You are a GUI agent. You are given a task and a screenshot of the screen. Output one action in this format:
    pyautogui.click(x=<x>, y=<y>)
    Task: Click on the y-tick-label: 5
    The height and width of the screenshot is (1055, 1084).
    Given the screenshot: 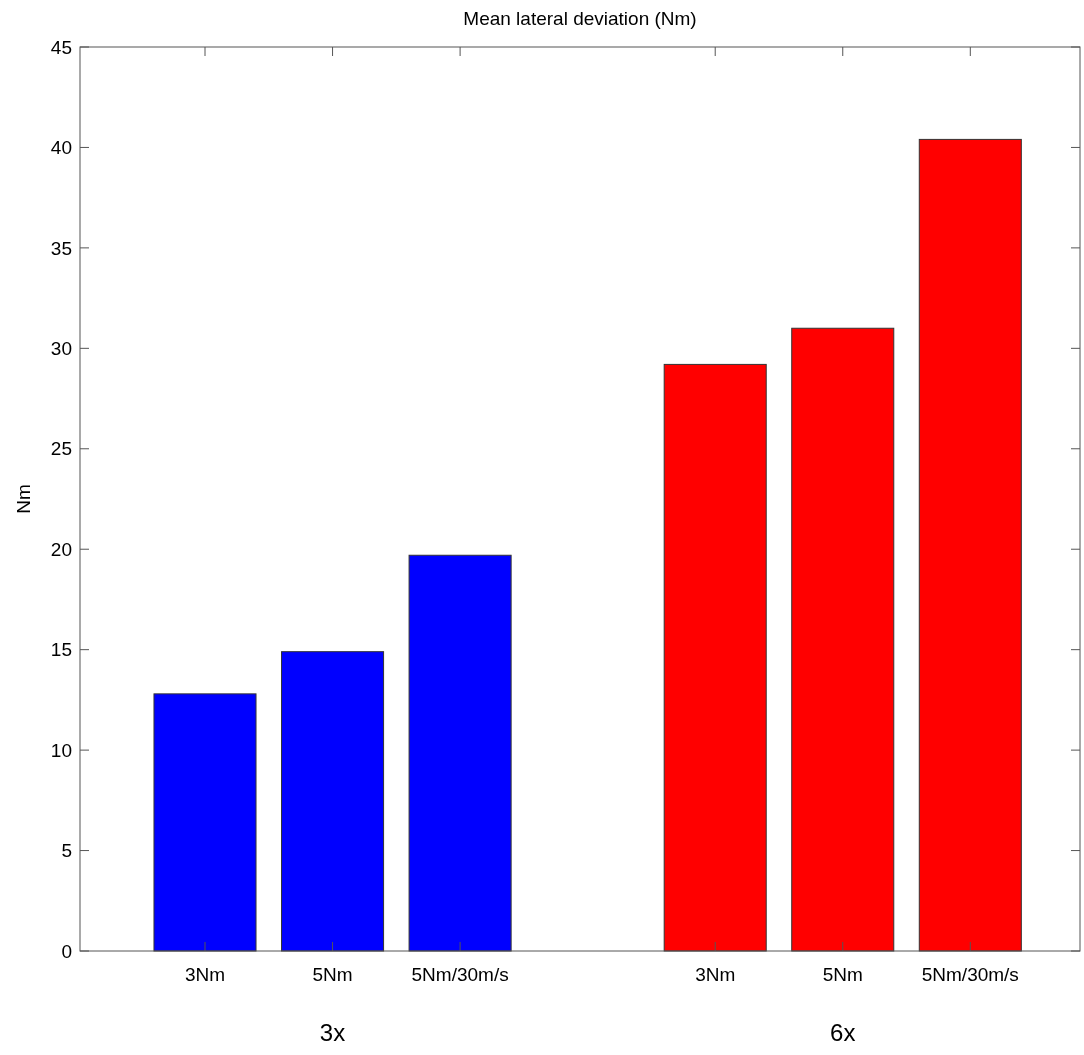 What is the action you would take?
    pyautogui.click(x=66, y=851)
    